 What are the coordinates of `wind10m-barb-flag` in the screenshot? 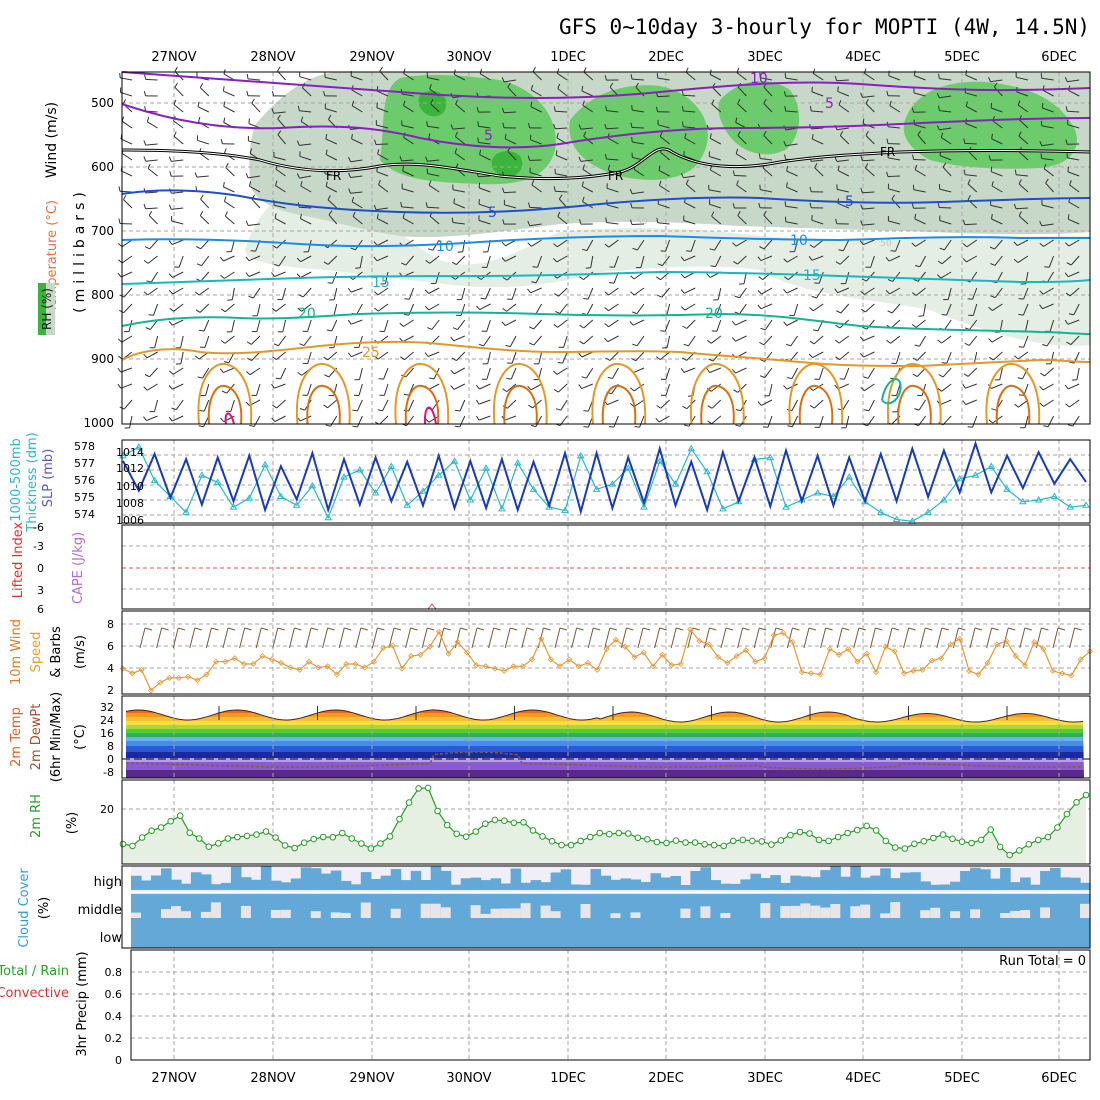 It's located at (912, 629).